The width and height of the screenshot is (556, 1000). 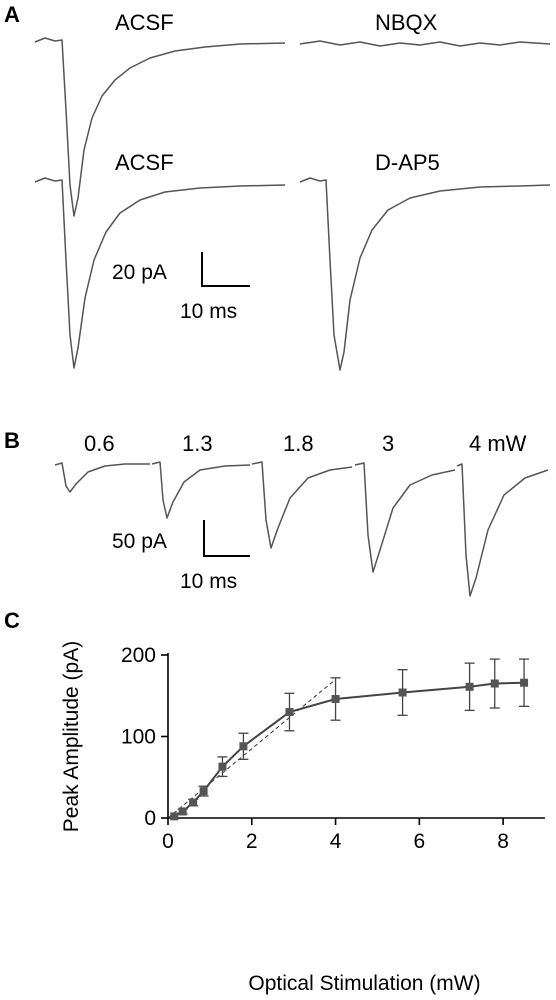 What do you see at coordinates (498, 443) in the screenshot?
I see `label-power-4: 4 mW` at bounding box center [498, 443].